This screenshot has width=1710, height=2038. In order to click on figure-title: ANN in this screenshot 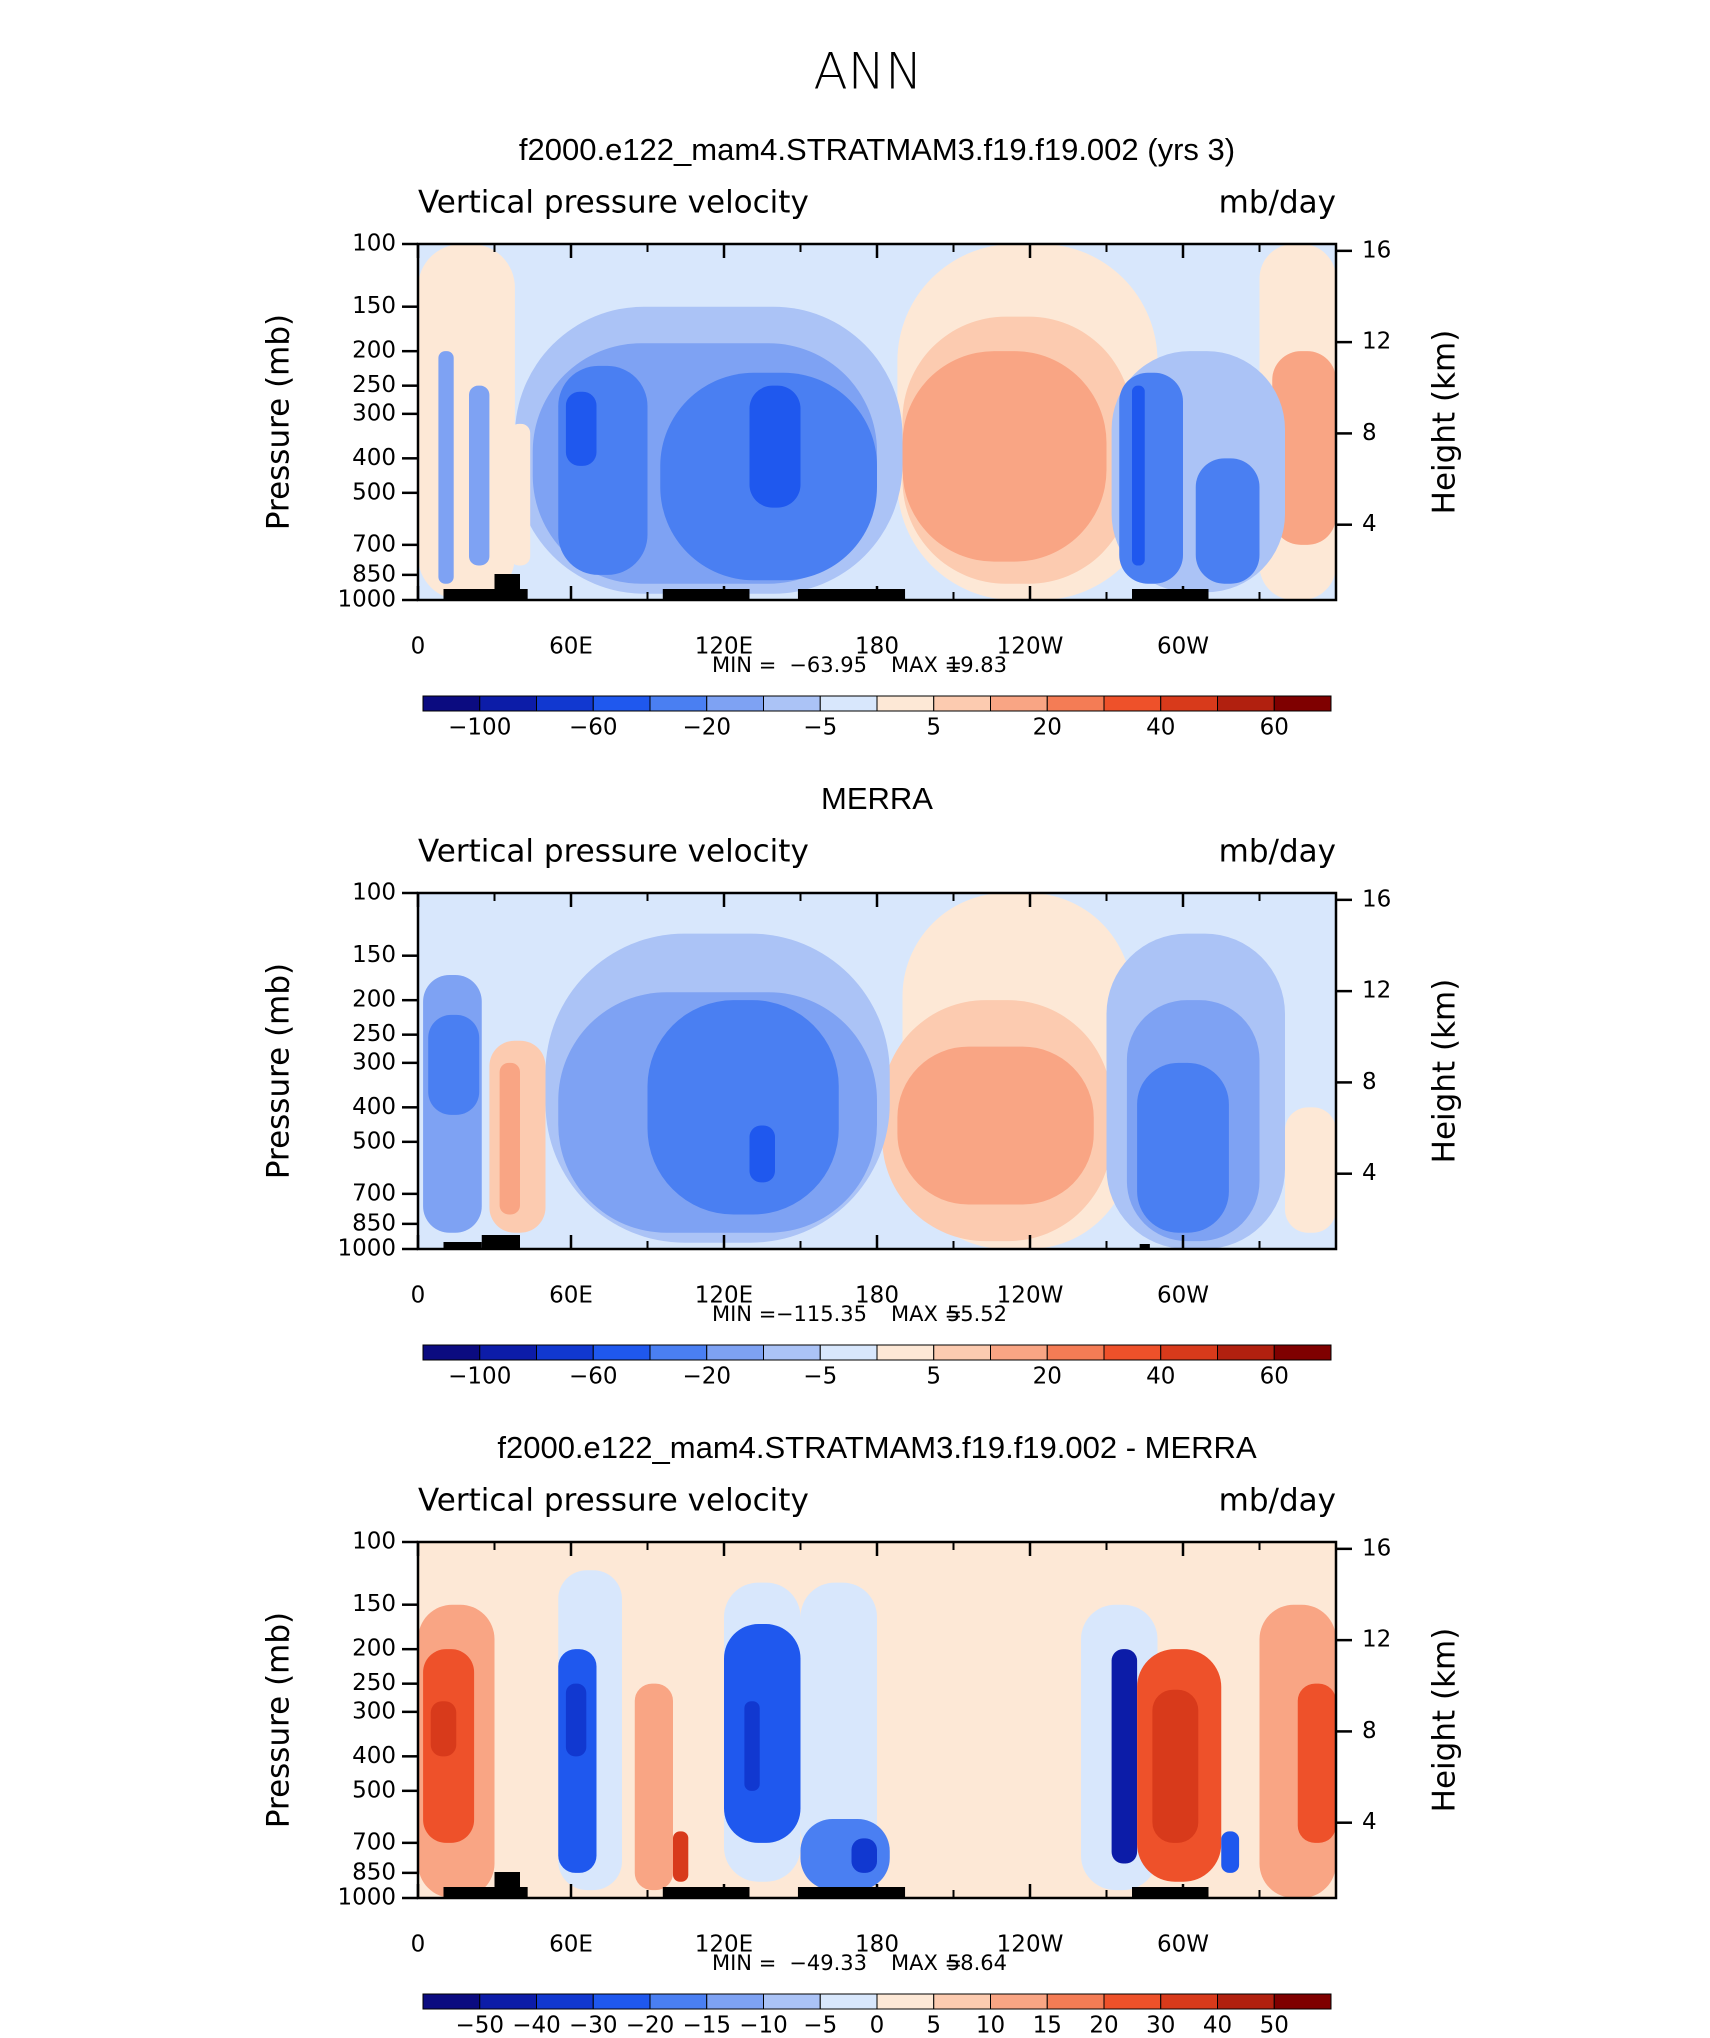, I will do `click(867, 72)`.